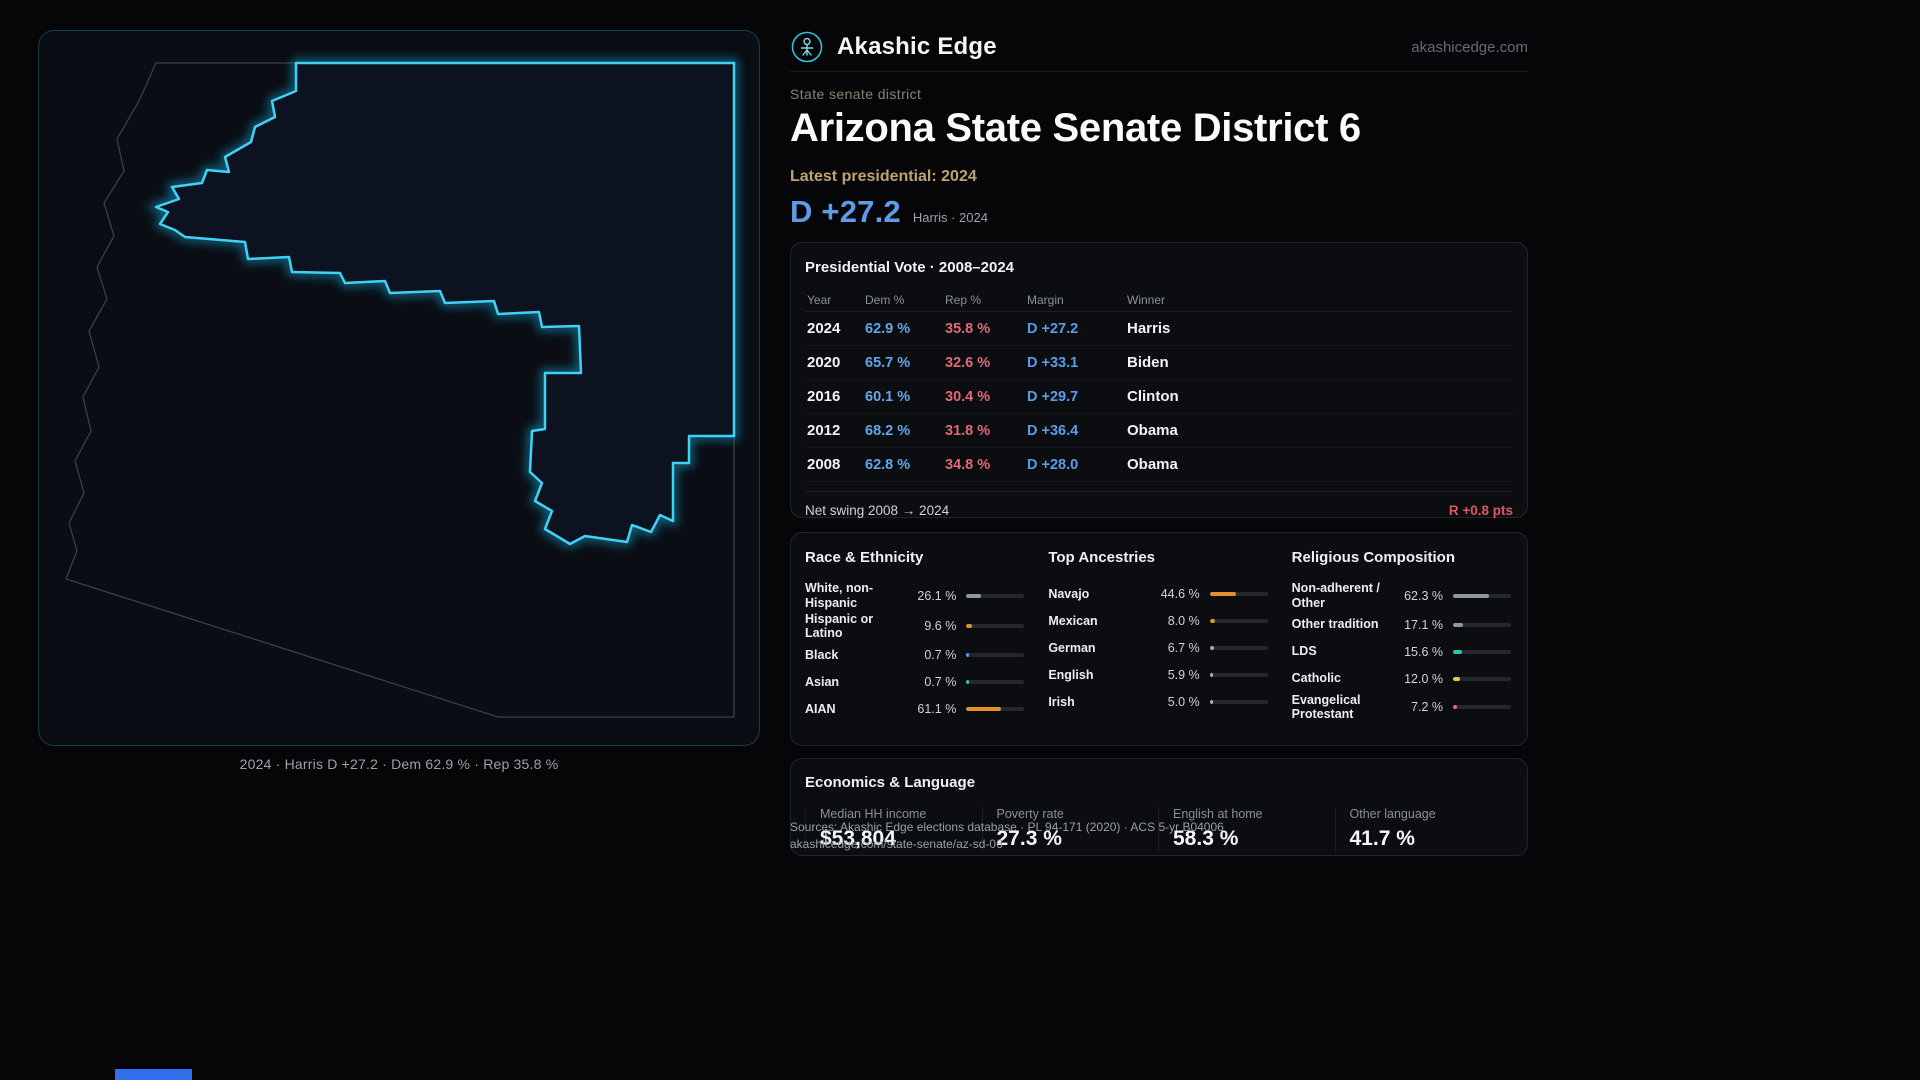 This screenshot has height=1080, width=1920. Describe the element at coordinates (1030, 814) in the screenshot. I see `stat-label: Poverty rate` at that location.